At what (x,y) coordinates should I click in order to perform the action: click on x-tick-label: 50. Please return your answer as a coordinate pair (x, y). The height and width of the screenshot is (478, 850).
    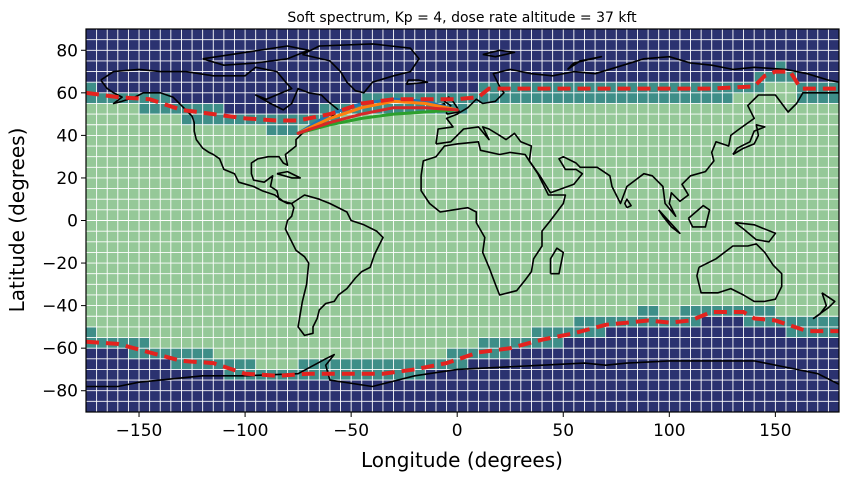
    Looking at the image, I should click on (563, 431).